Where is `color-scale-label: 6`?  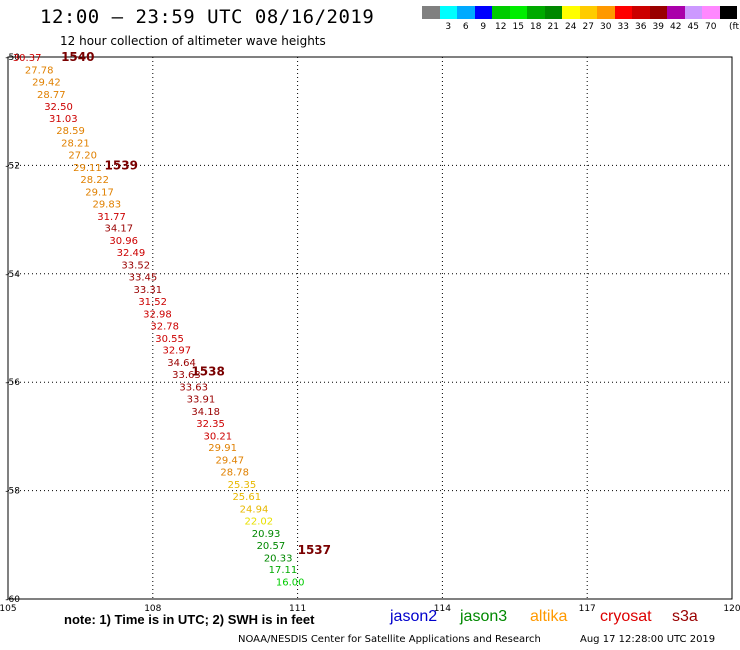 color-scale-label: 6 is located at coordinates (465, 27).